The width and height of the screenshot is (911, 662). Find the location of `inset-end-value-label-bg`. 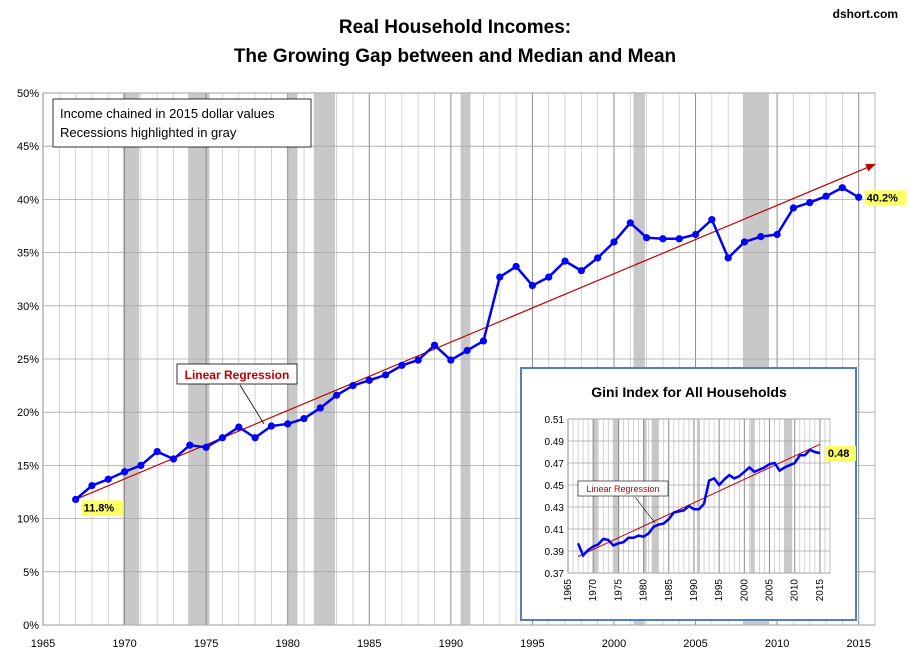

inset-end-value-label-bg is located at coordinates (840, 454).